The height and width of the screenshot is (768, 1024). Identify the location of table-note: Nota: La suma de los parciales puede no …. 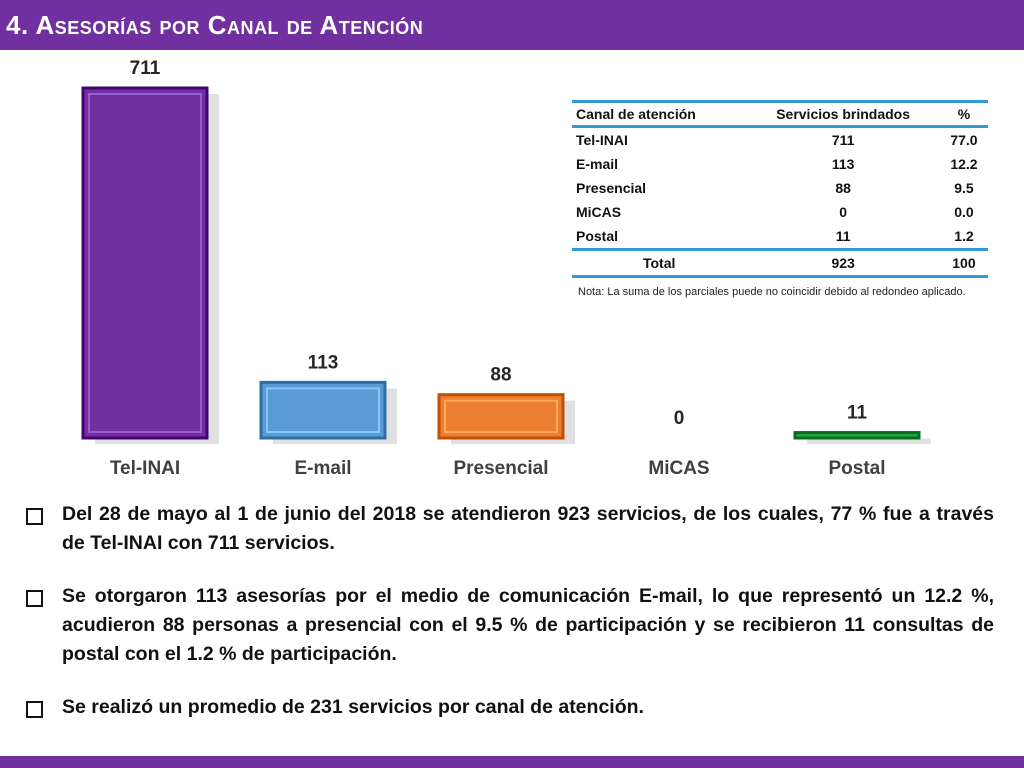
(772, 292).